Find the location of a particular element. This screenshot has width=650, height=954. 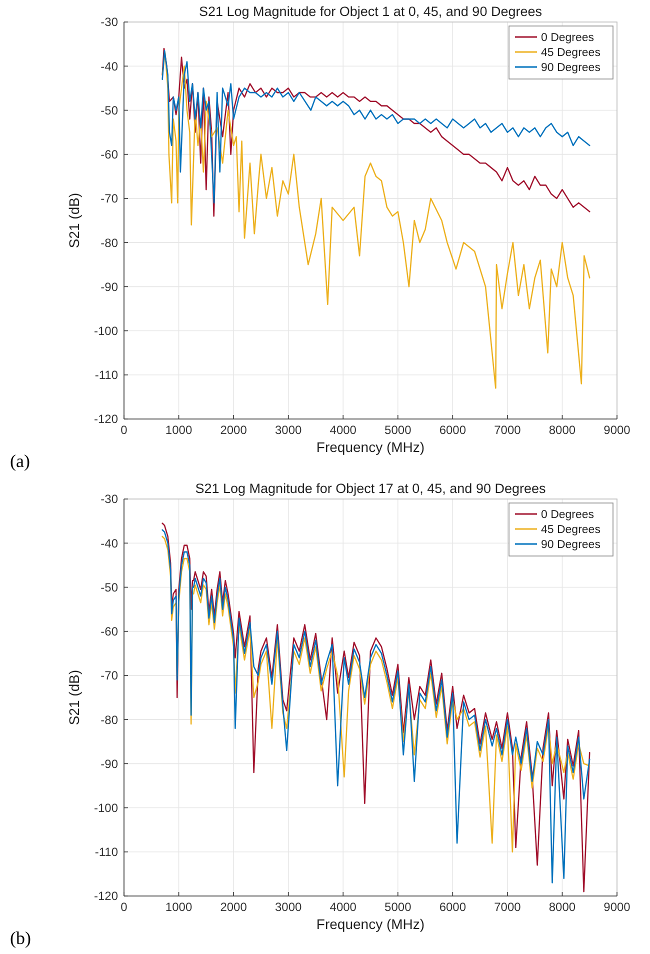

chart-title: S21 Log Magnitude for Object 1 at 0, 45, and 90 Degrees is located at coordinates (370, 11).